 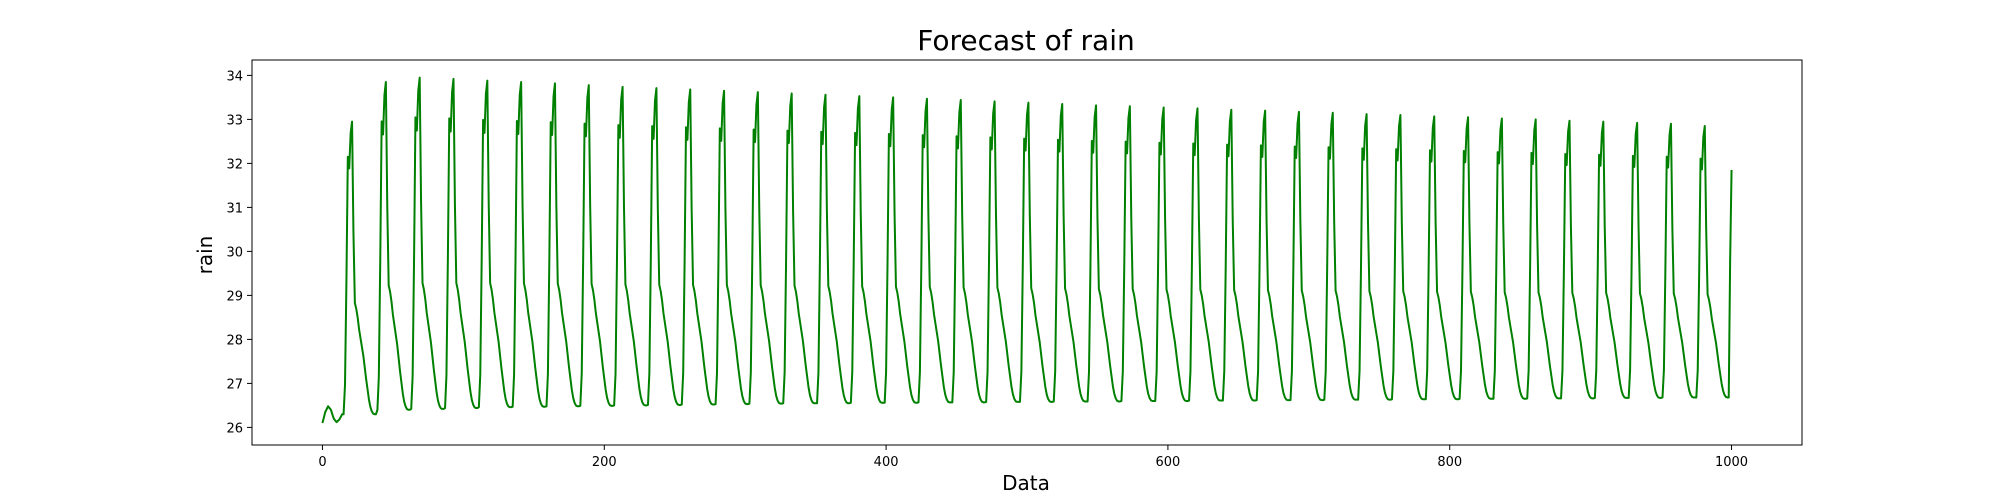 I want to click on y-tick-label: 26, so click(x=234, y=428).